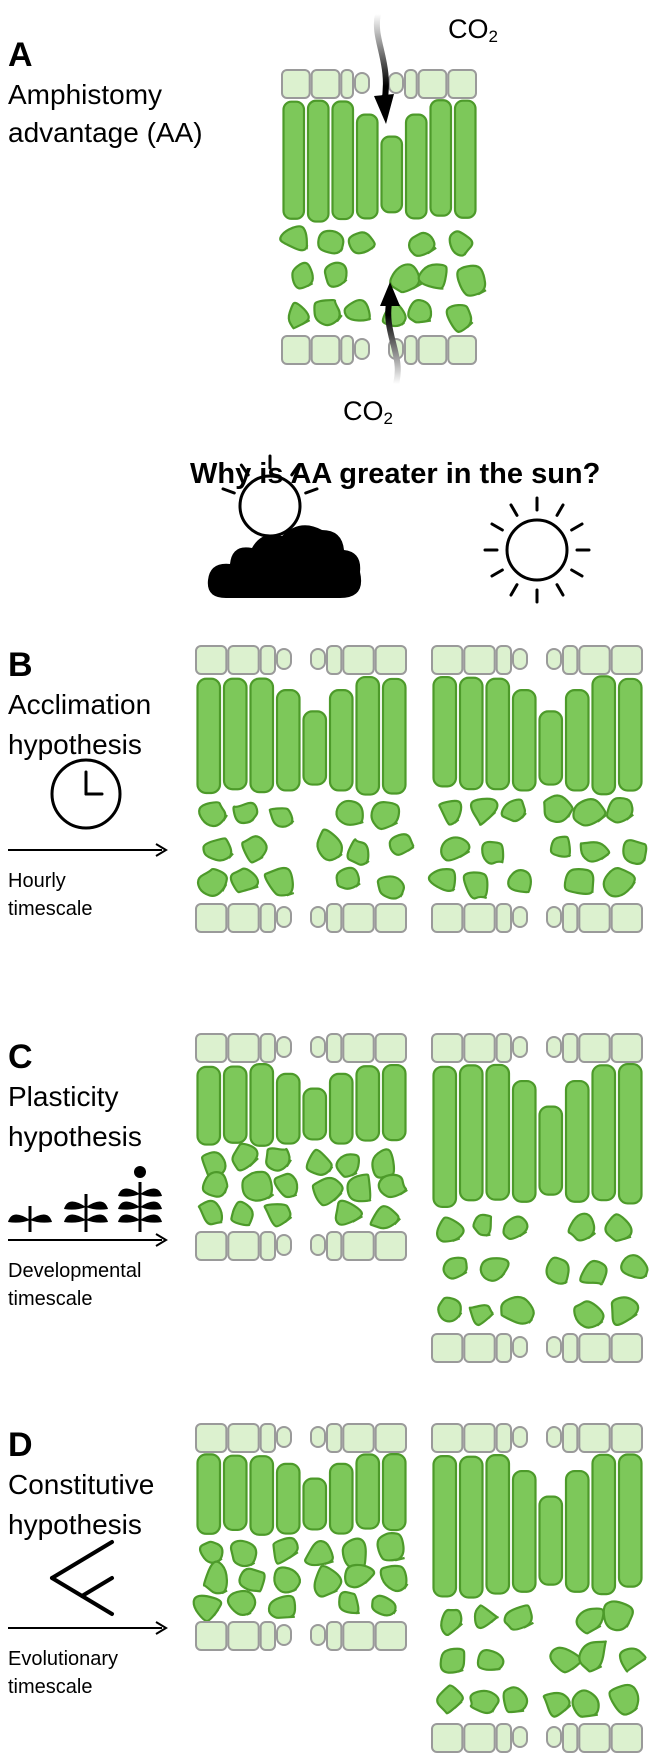 This screenshot has height=1758, width=672. What do you see at coordinates (284, 561) in the screenshot?
I see `cloud-shape` at bounding box center [284, 561].